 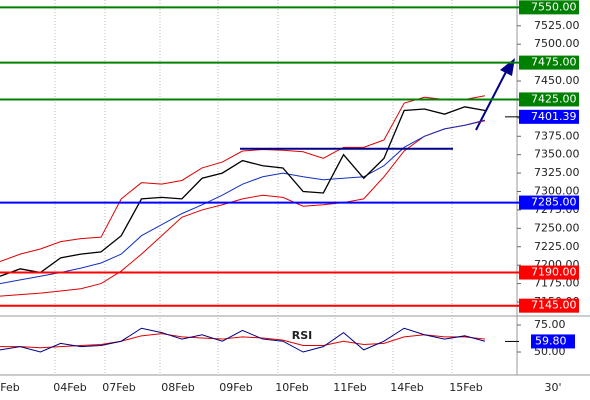 What do you see at coordinates (554, 98) in the screenshot?
I see `level-label: 7425.00` at bounding box center [554, 98].